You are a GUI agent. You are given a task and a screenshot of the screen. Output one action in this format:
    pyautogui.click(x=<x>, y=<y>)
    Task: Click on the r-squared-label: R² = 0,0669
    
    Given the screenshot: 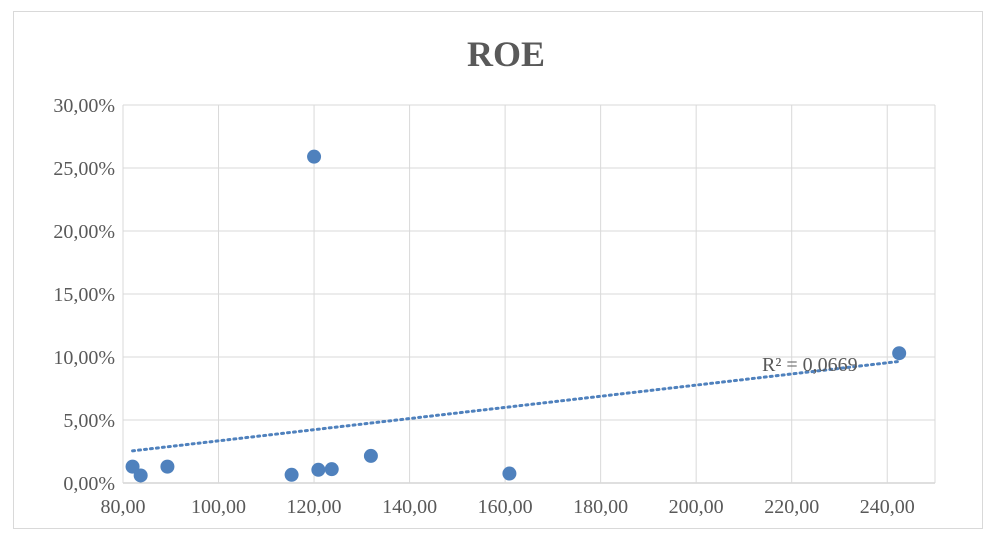 What is the action you would take?
    pyautogui.click(x=810, y=365)
    